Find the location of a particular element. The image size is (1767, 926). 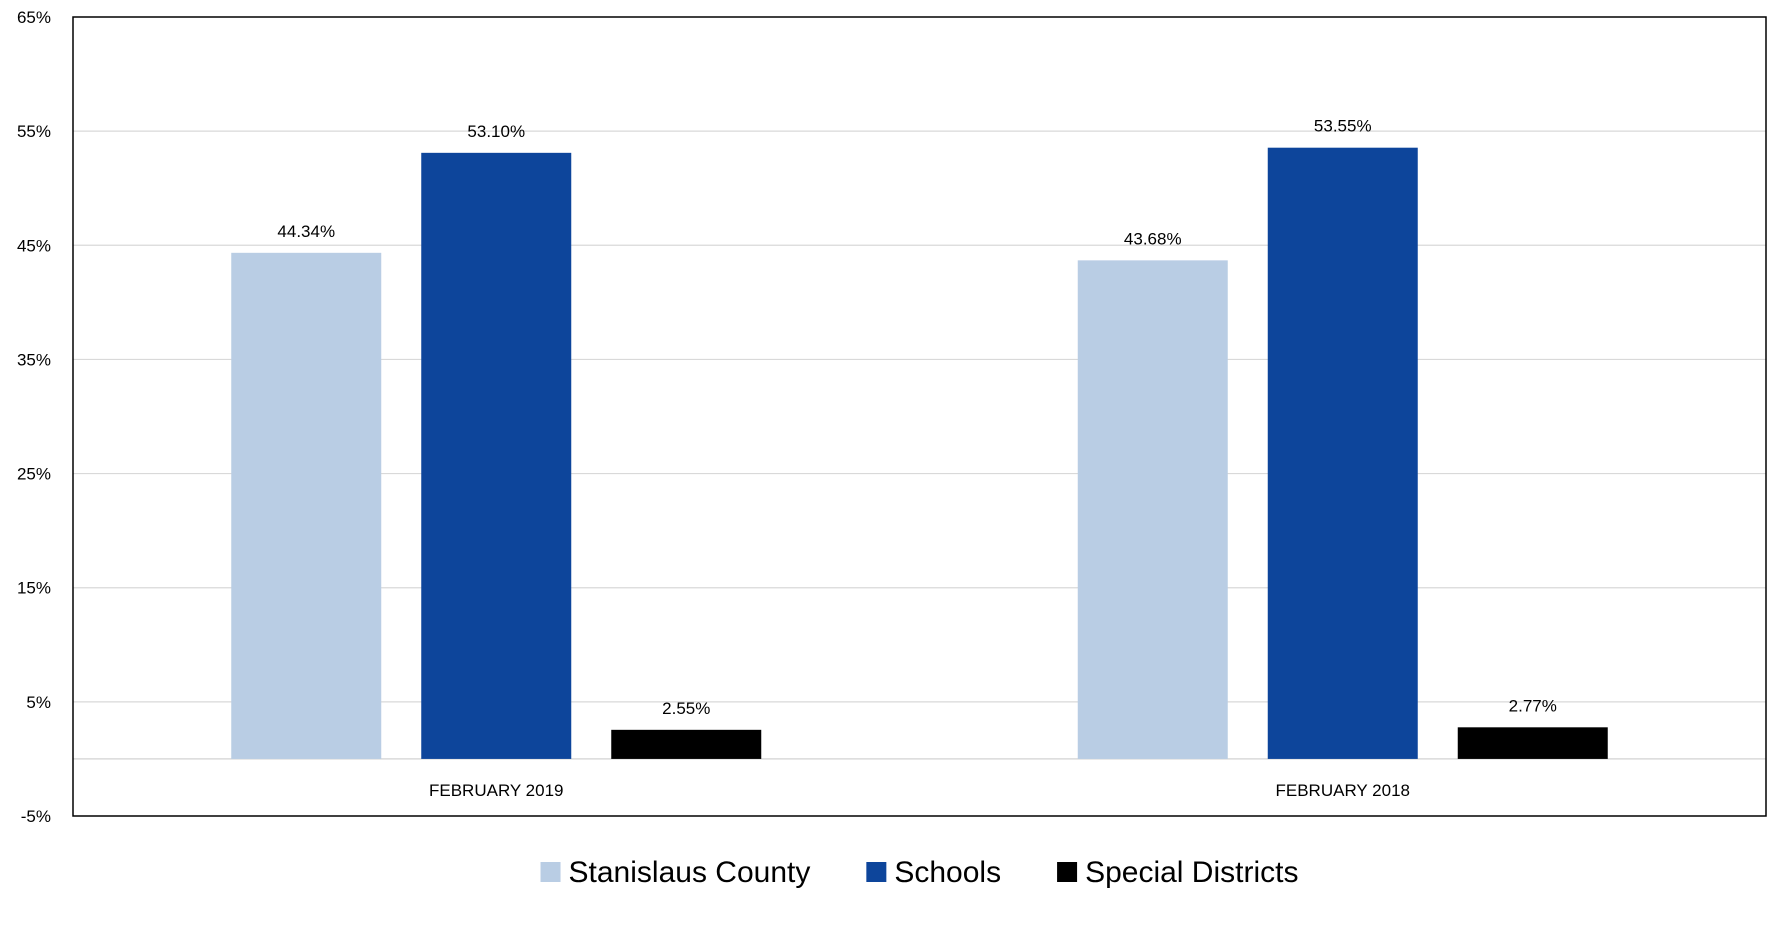

y-axis: 65% 55% 45% 35% 25% 15% 5% -5% is located at coordinates (34, 417).